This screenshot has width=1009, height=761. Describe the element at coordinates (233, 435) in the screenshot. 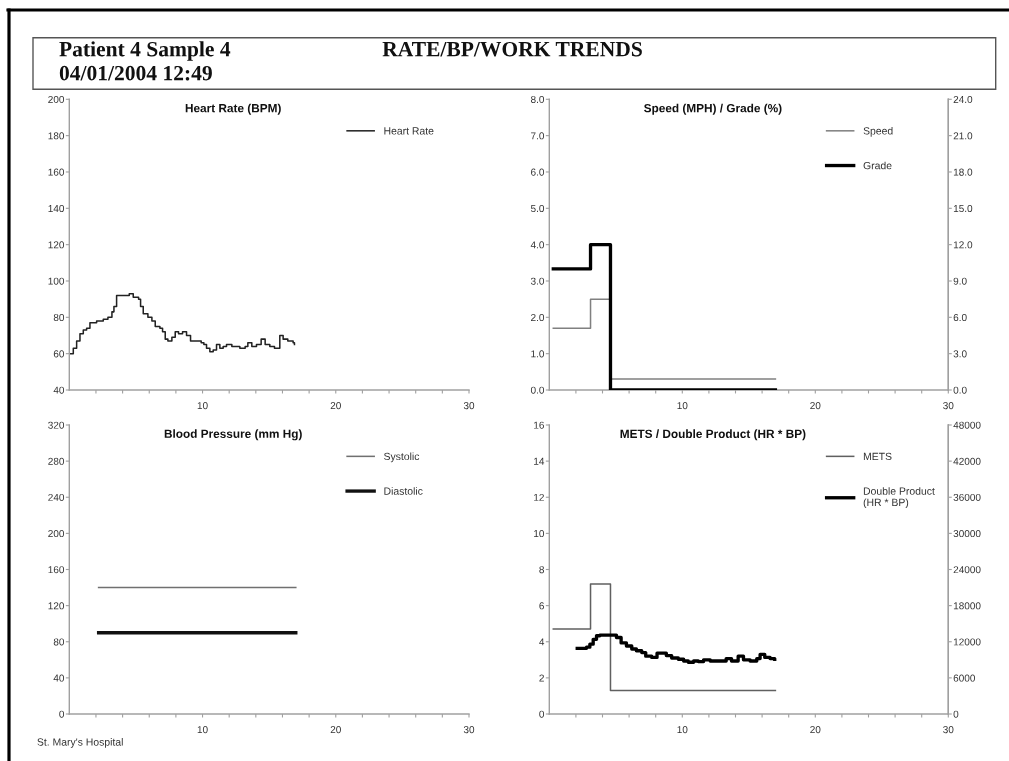

I see `chart-title: Blood Pressure (mm Hg)` at that location.